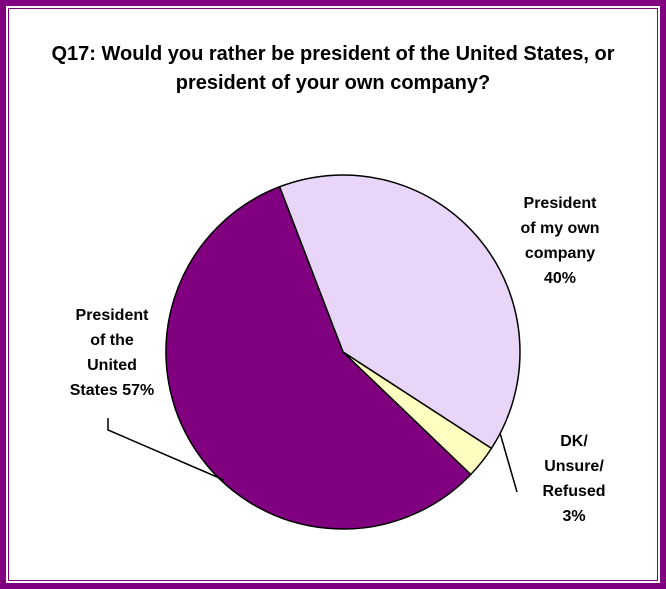 The image size is (666, 589). Describe the element at coordinates (508, 462) in the screenshot. I see `leader-line-dk-unsure-refused` at that location.